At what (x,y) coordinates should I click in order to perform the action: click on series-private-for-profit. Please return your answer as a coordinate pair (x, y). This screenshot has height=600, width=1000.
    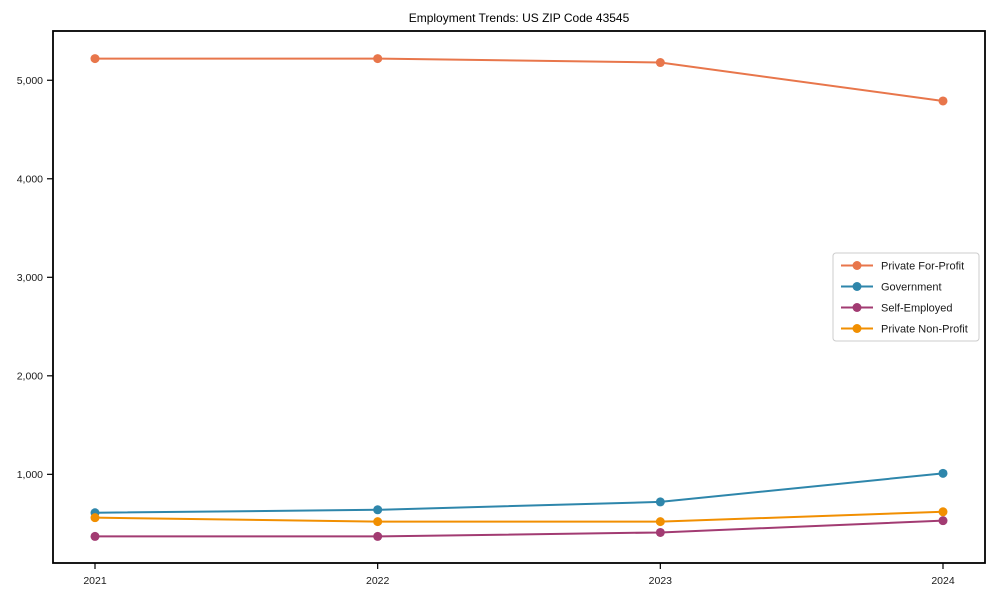
    Looking at the image, I should click on (519, 80).